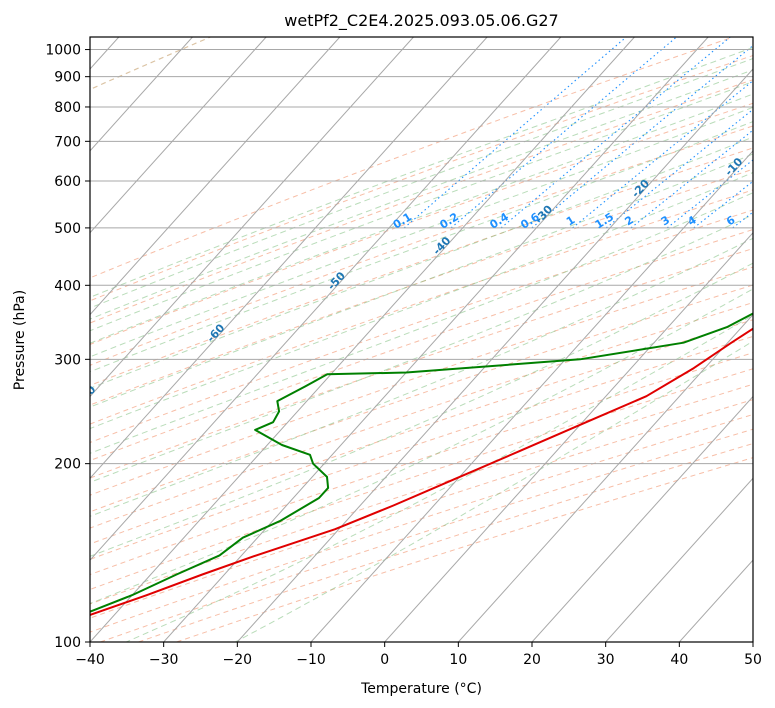  I want to click on y-tick-label: 400, so click(67, 286).